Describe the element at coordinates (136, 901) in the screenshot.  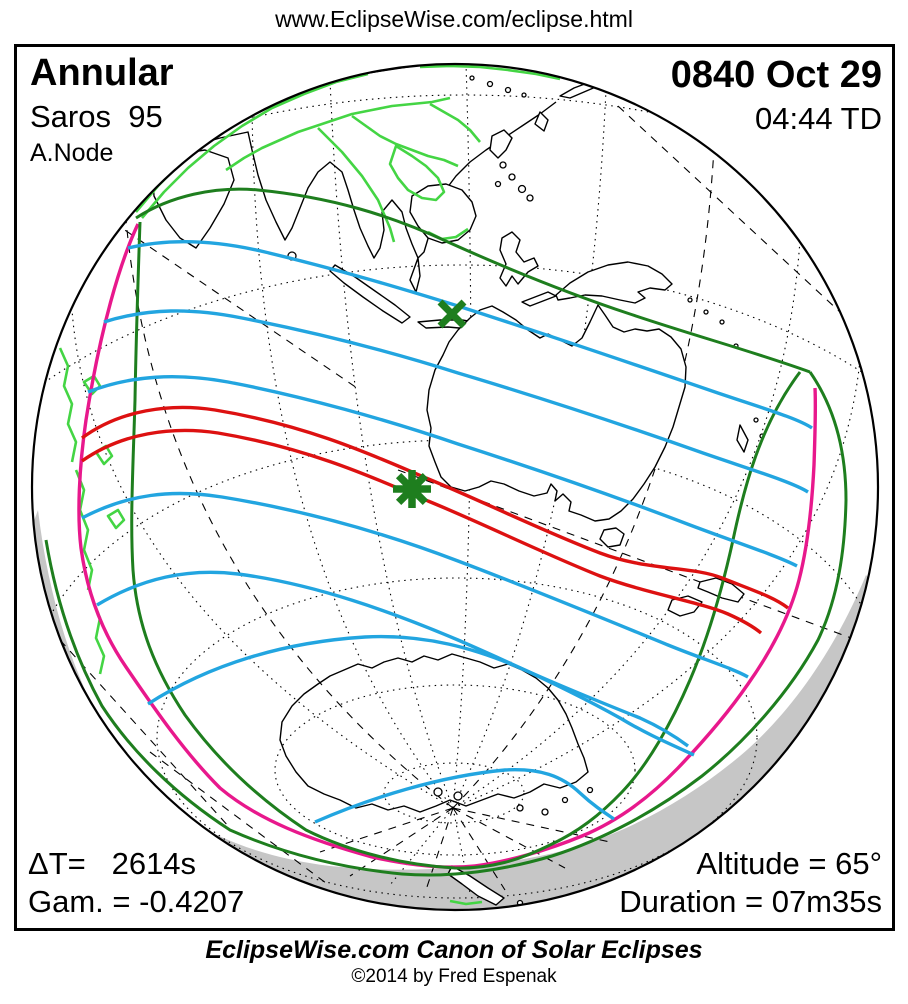
I see `gamma-label: Gam. = -0.4207` at that location.